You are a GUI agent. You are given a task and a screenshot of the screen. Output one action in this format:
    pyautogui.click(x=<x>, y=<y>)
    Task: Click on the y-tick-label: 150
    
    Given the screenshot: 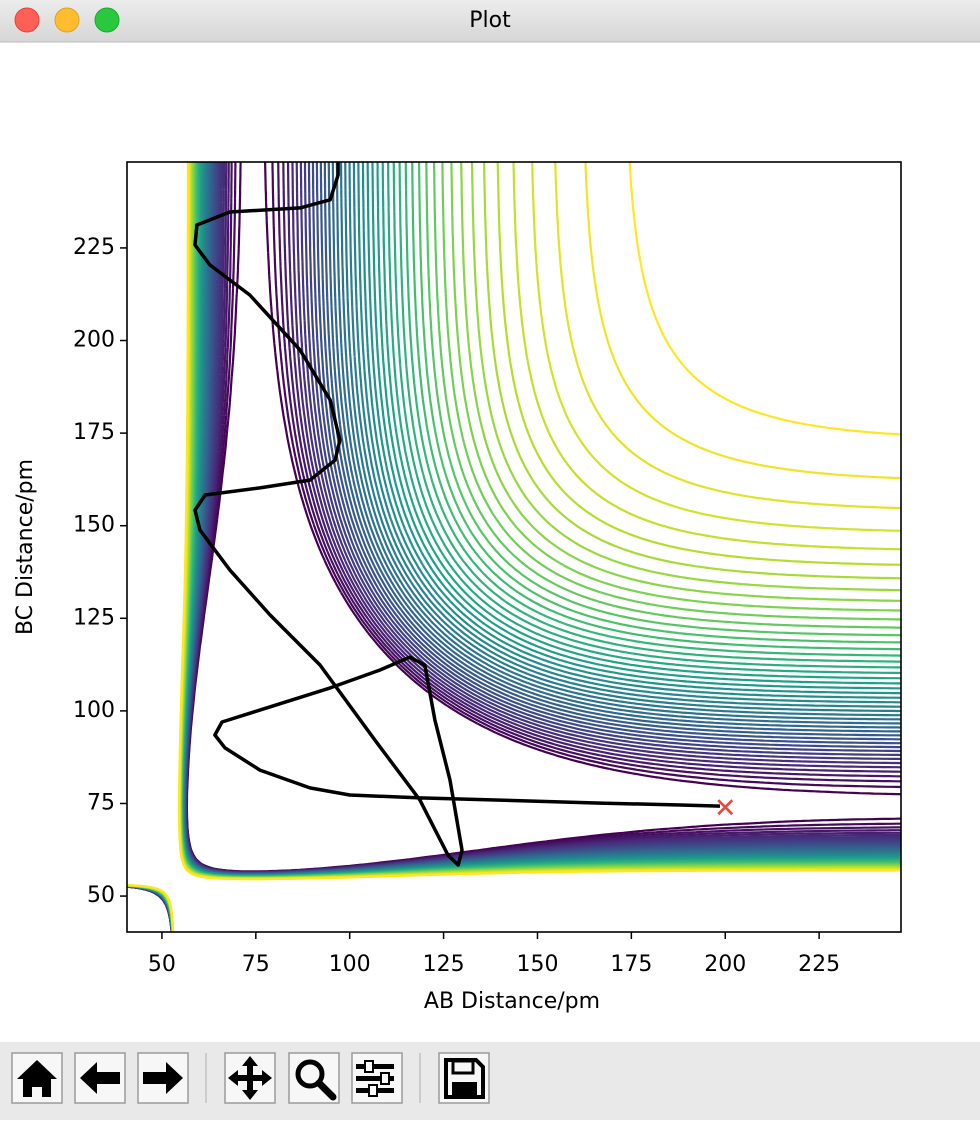 What is the action you would take?
    pyautogui.click(x=94, y=525)
    